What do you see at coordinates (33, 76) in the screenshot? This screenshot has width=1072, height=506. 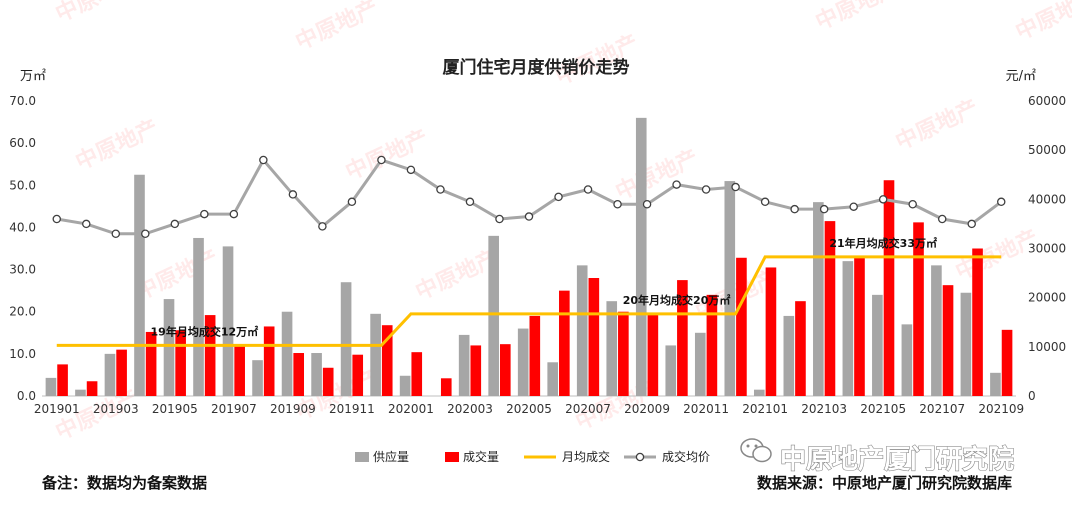 I see `left-axis-unit: 万㎡` at bounding box center [33, 76].